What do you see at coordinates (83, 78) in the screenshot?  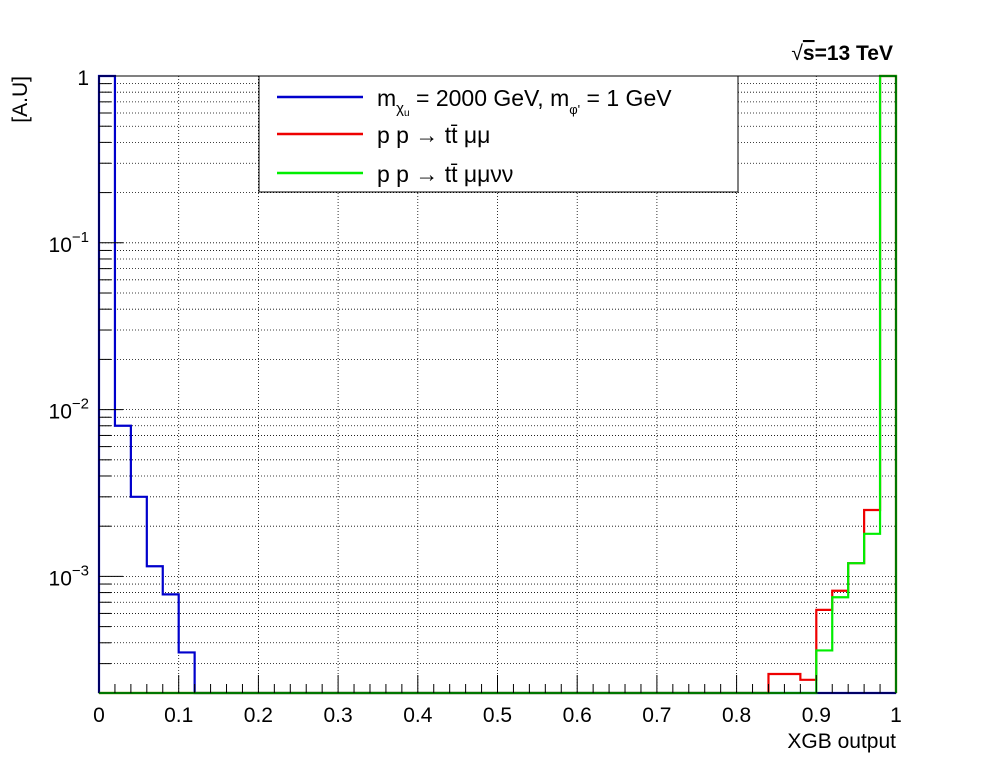 I see `y-tick-label: 1` at bounding box center [83, 78].